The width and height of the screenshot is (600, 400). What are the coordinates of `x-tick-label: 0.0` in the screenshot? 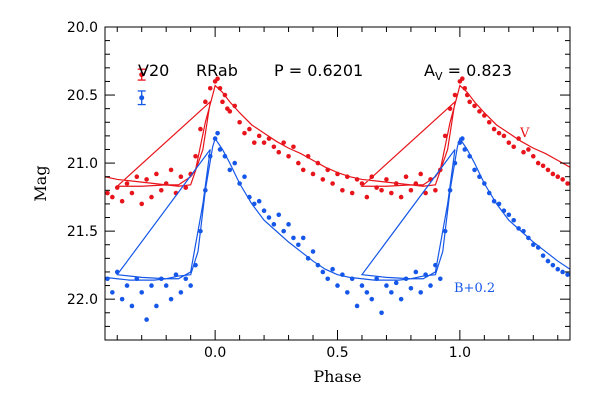 It's located at (215, 353).